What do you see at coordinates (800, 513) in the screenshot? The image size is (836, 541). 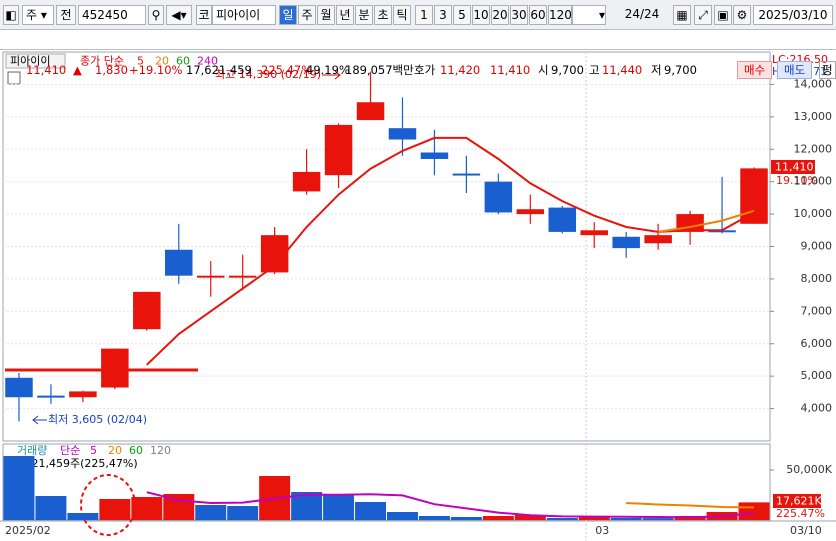 I see `last-volume-pct: 225.47%` at bounding box center [800, 513].